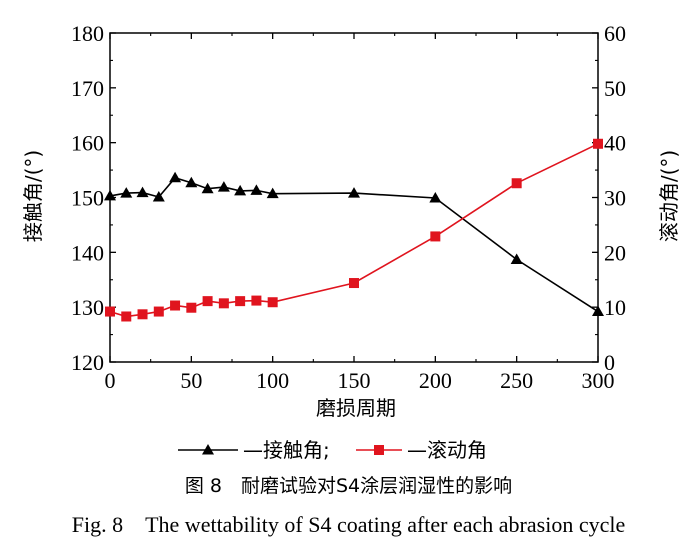  What do you see at coordinates (33, 196) in the screenshot?
I see `y-left-axis-label: 接触角/(°)` at bounding box center [33, 196].